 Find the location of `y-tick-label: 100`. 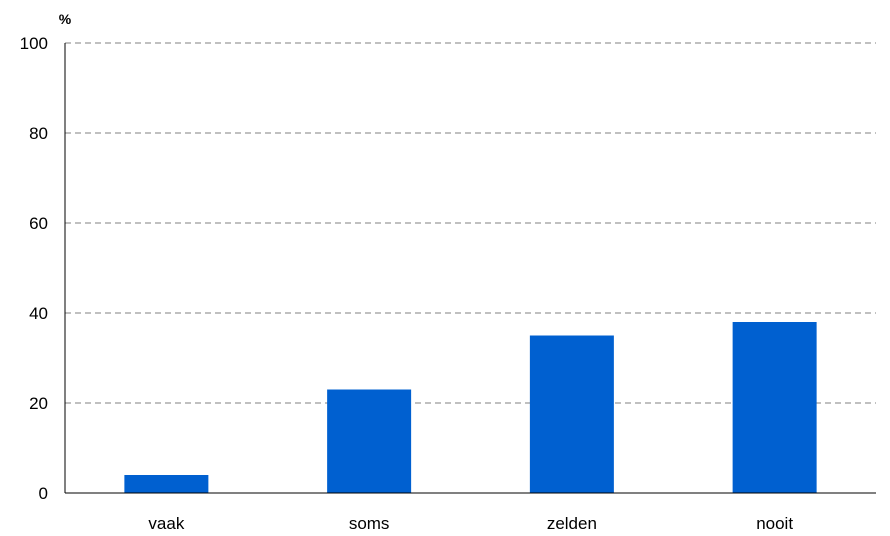

y-tick-label: 100 is located at coordinates (34, 43).